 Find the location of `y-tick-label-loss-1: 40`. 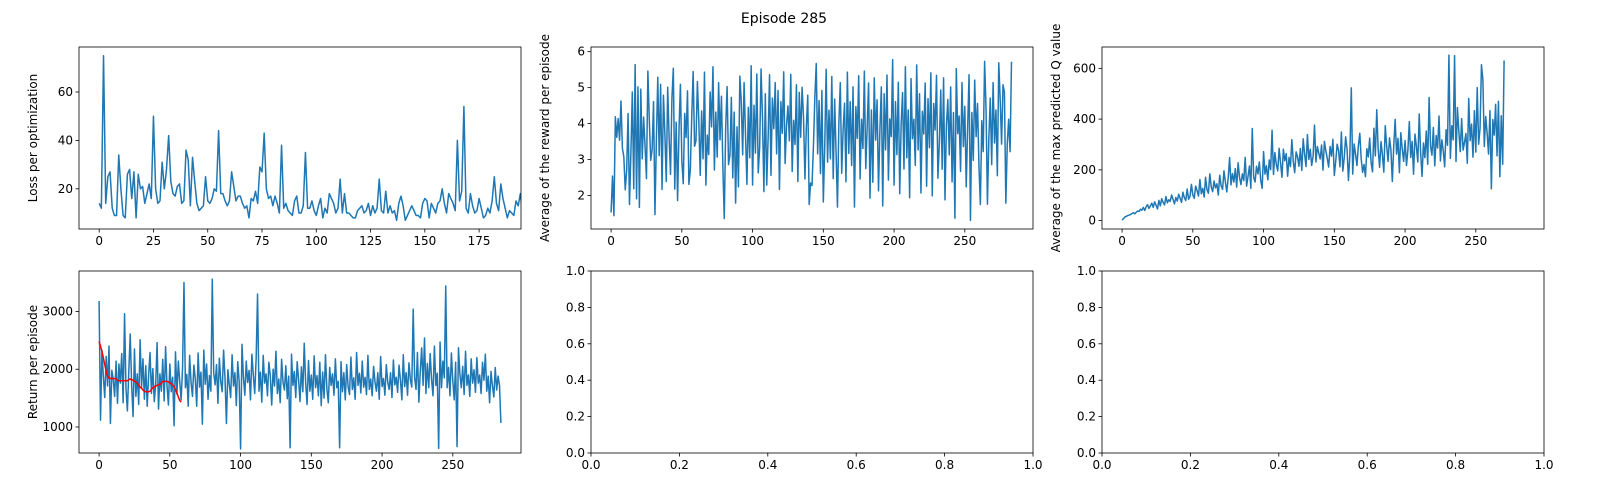

y-tick-label-loss-1: 40 is located at coordinates (65, 140).